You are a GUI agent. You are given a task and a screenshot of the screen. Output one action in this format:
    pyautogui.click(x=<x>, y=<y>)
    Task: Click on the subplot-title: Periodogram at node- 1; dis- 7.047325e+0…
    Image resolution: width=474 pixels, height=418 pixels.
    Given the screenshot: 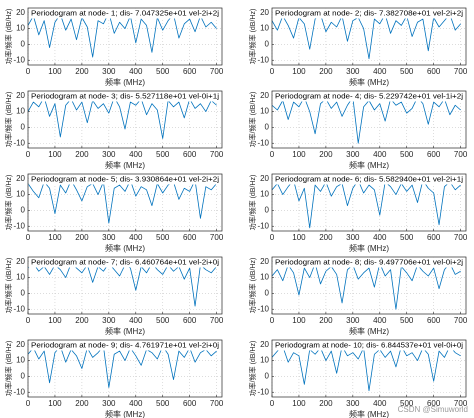 What is the action you would take?
    pyautogui.click(x=125, y=13)
    